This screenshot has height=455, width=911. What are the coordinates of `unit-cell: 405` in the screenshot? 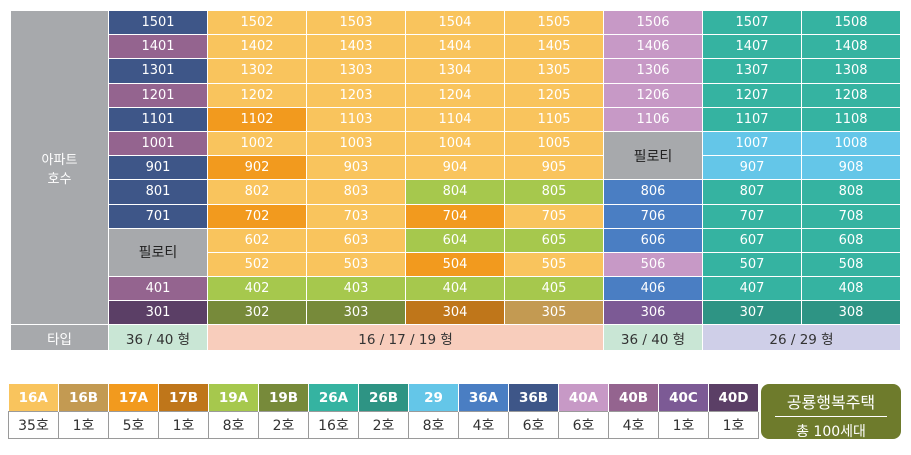 It's located at (554, 289).